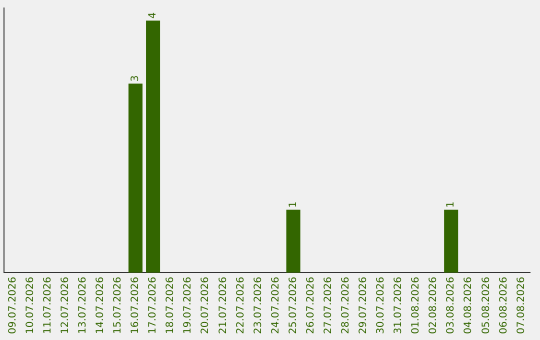 This screenshot has height=340, width=540. What do you see at coordinates (136, 305) in the screenshot?
I see `x-tick-label: 16.07.2026` at bounding box center [136, 305].